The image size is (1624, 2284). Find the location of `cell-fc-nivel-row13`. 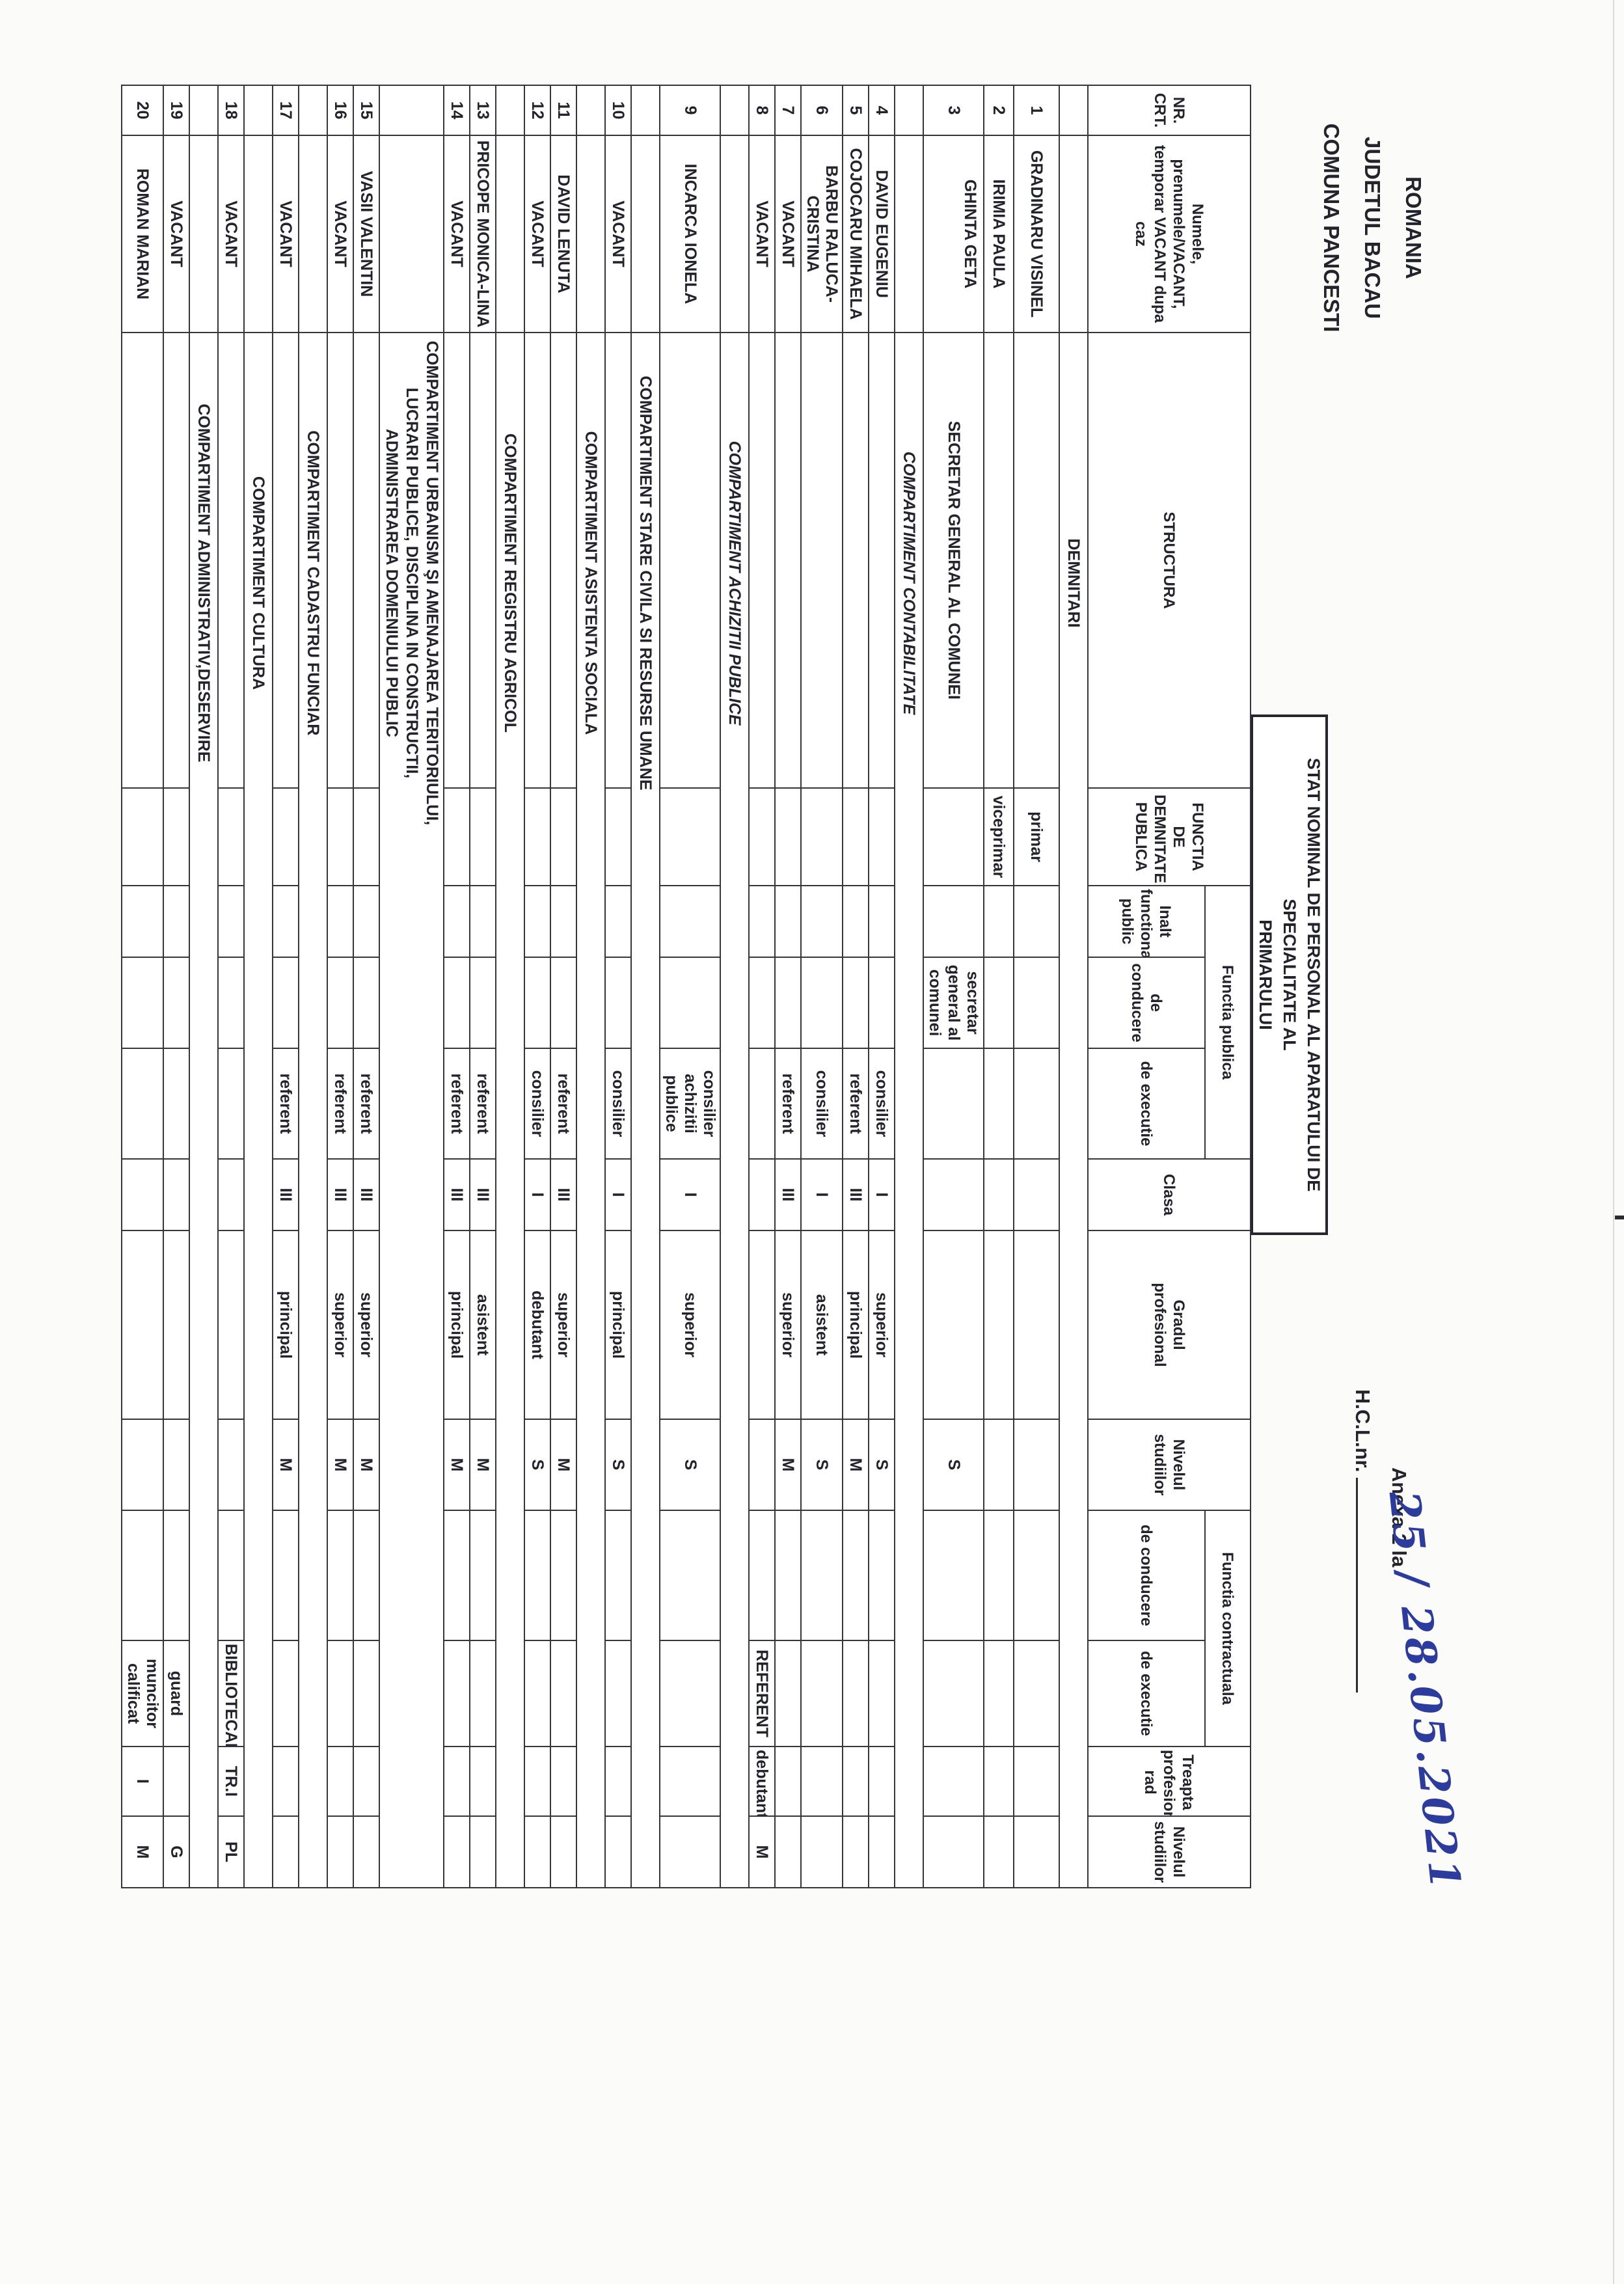

cell-fc-nivel-row13 is located at coordinates (483, 1852).